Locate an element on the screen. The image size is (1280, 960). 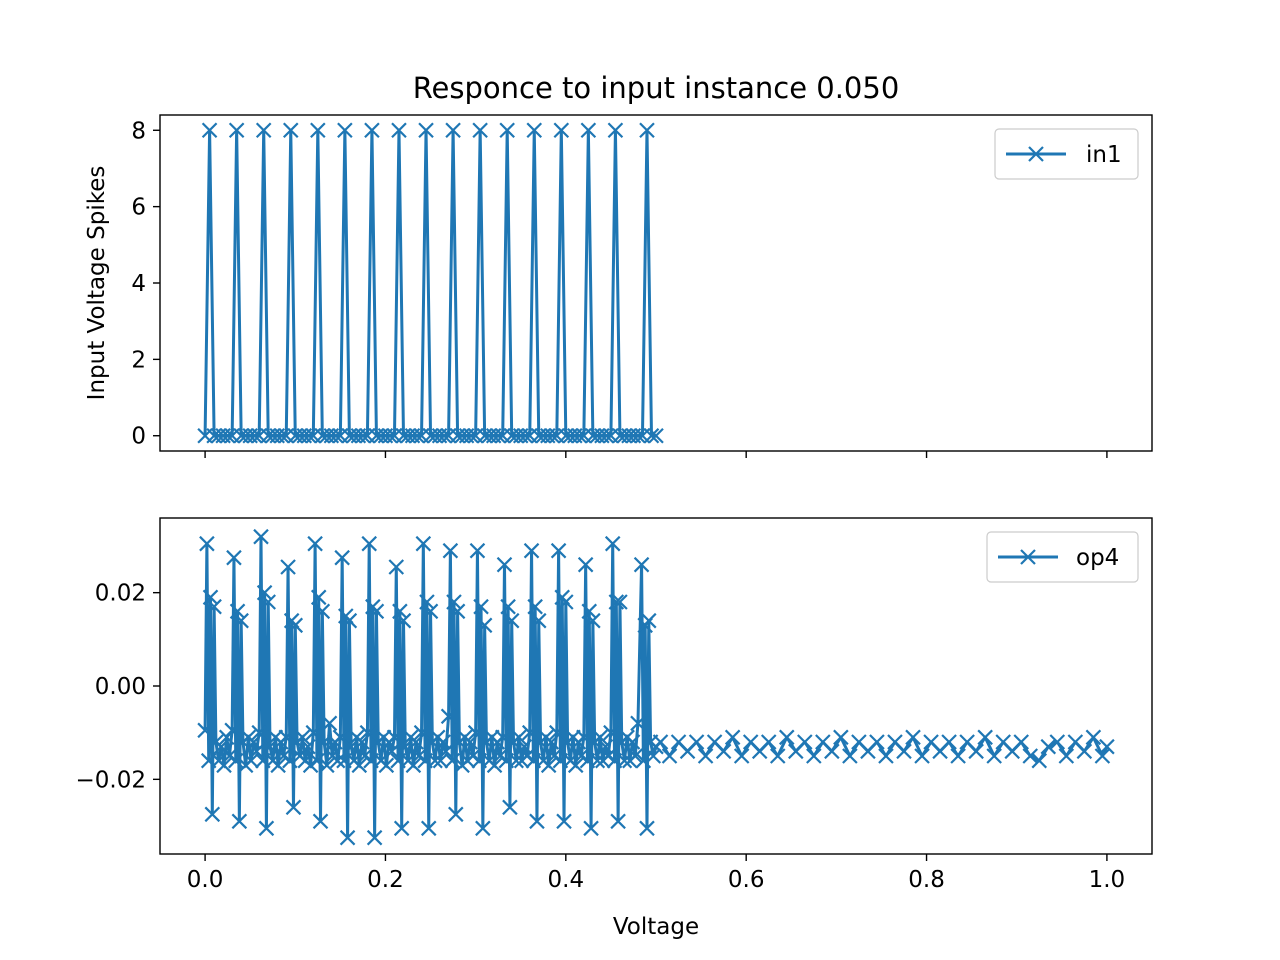
y-tick-label: 2 is located at coordinates (138, 360).